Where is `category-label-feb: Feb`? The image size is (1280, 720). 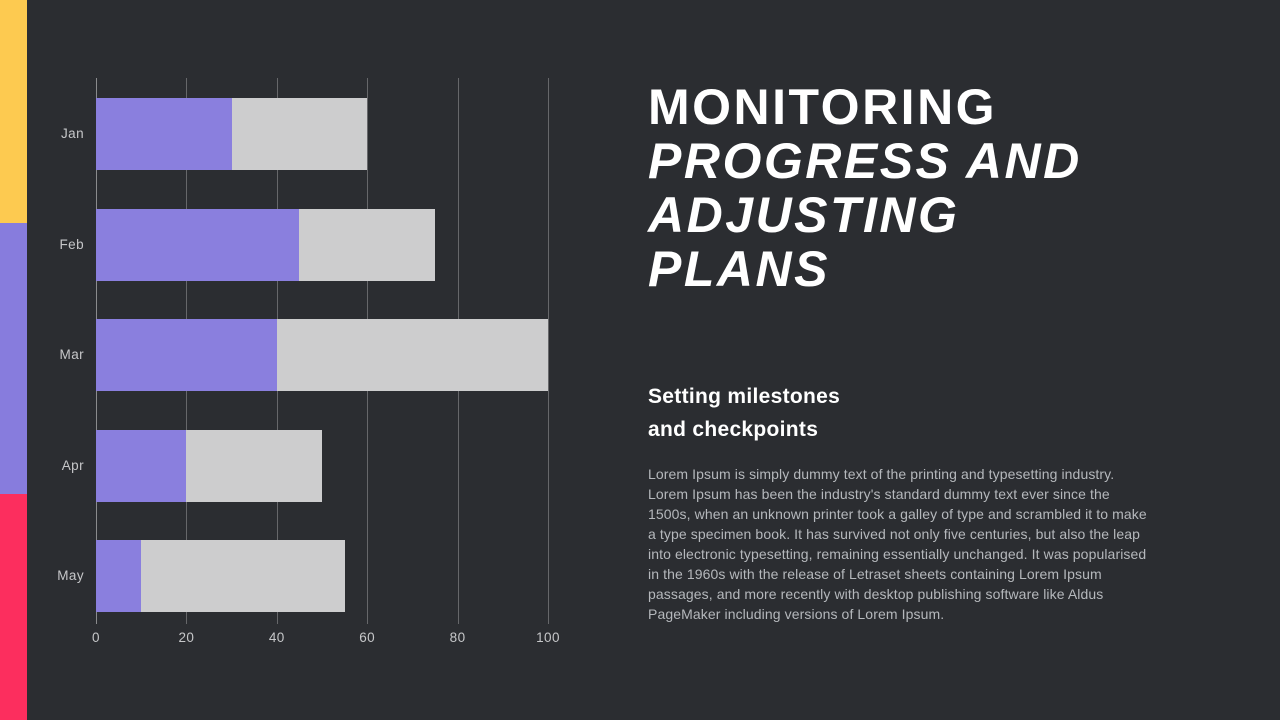
category-label-feb: Feb is located at coordinates (71, 244).